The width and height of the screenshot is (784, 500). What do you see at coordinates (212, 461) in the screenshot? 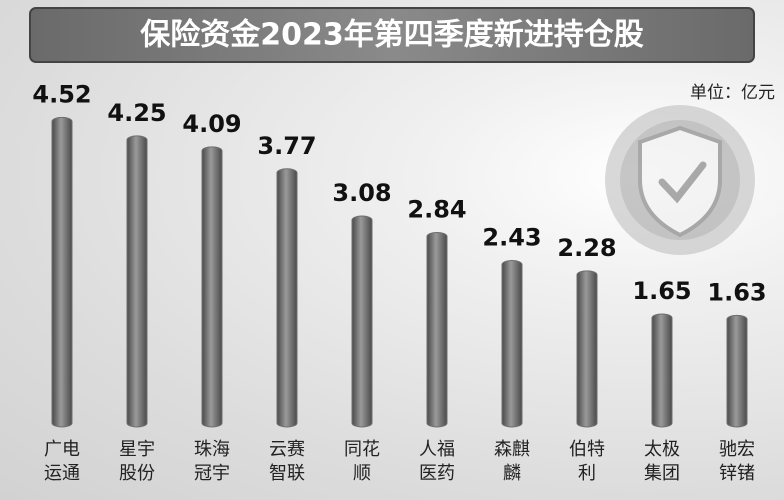
I see `x-tick-label: 珠海冠宇` at bounding box center [212, 461].